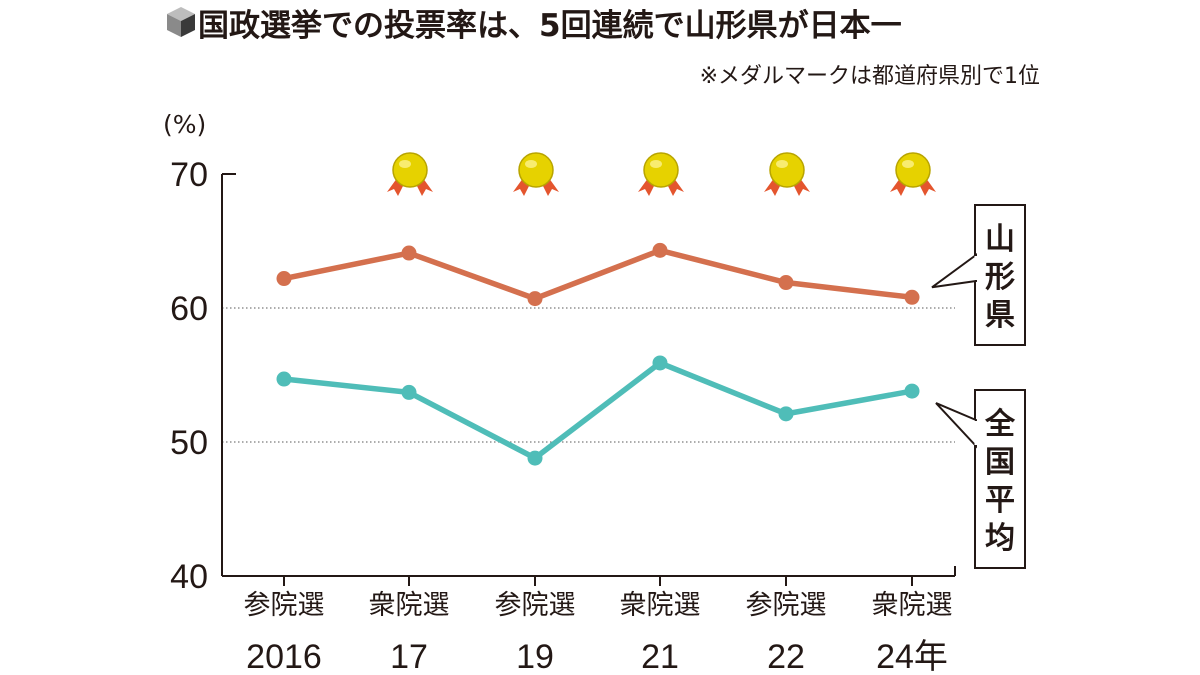 This screenshot has height=675, width=1200. What do you see at coordinates (284, 656) in the screenshot?
I see `x-tick-year-label: 2016` at bounding box center [284, 656].